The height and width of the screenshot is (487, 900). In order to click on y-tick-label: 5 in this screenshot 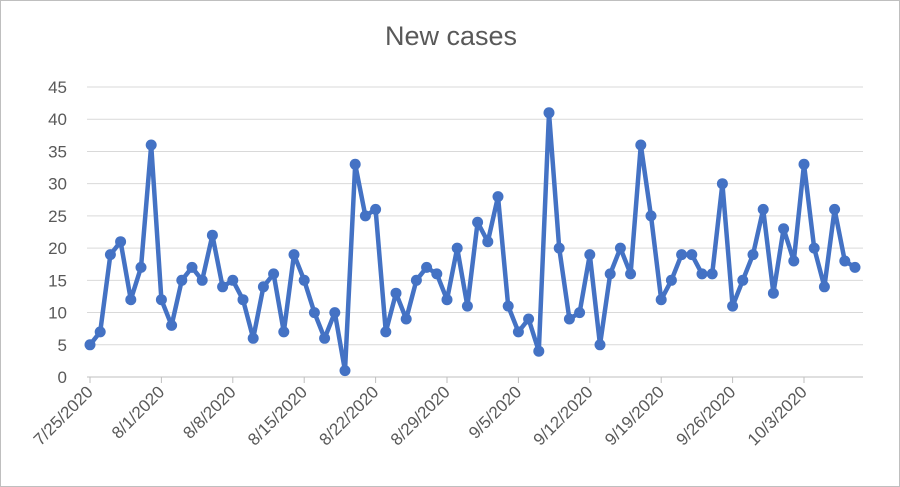, I will do `click(62, 345)`.